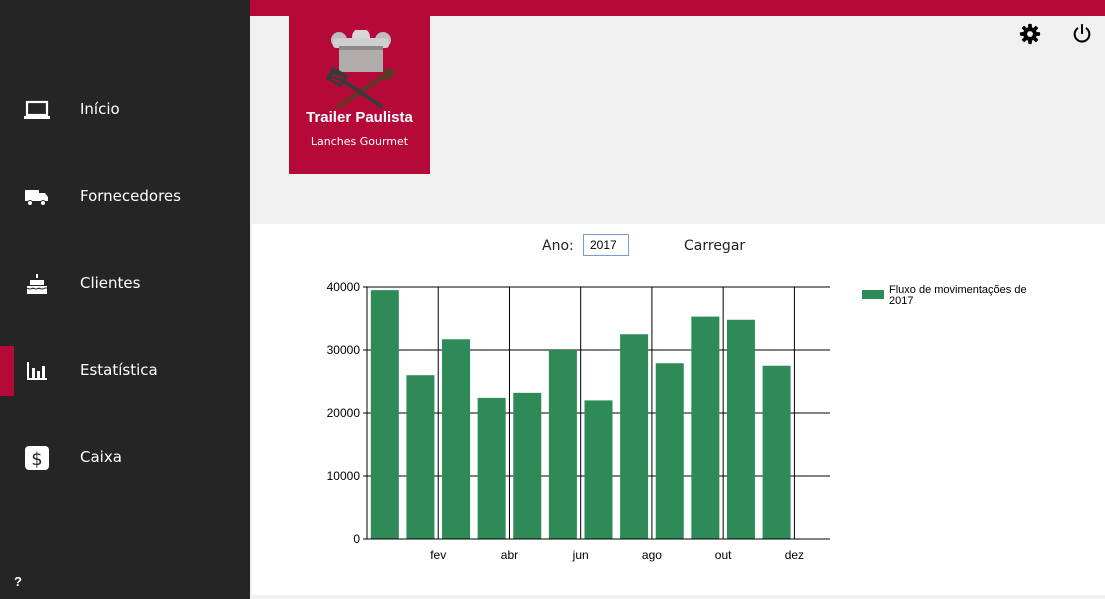 The height and width of the screenshot is (599, 1105). I want to click on help-button: ?, so click(18, 581).